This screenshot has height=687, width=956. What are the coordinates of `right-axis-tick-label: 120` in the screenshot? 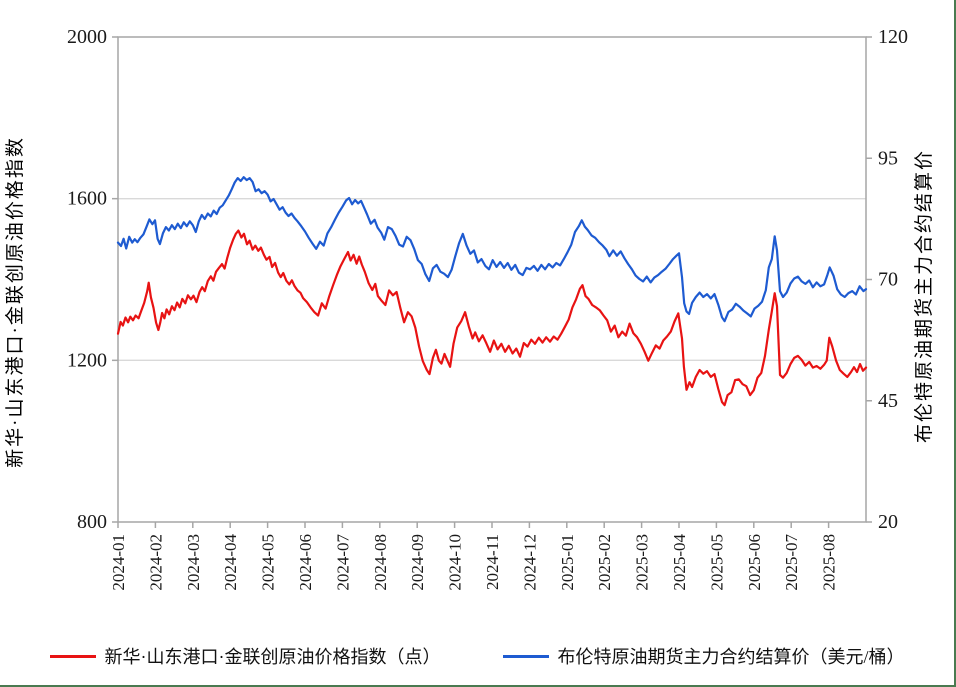 It's located at (893, 37).